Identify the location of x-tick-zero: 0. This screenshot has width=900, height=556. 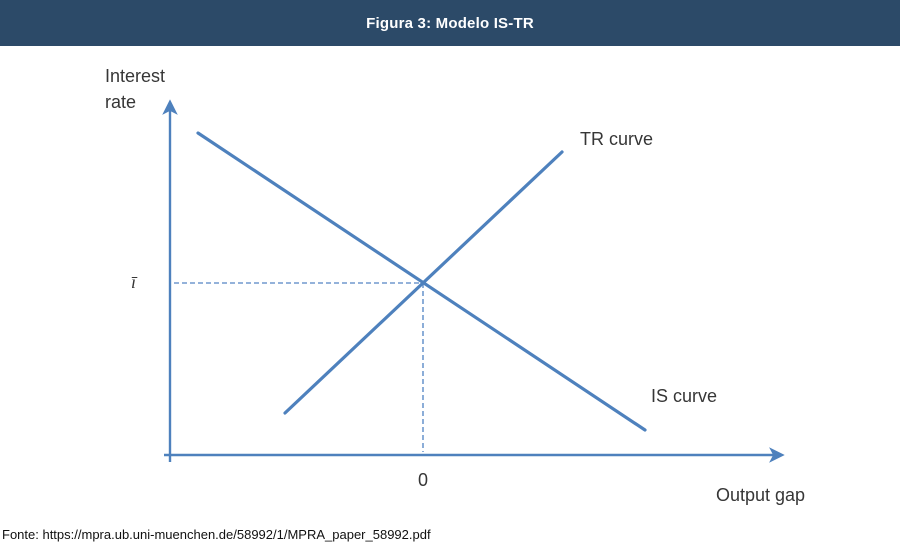
(422, 480).